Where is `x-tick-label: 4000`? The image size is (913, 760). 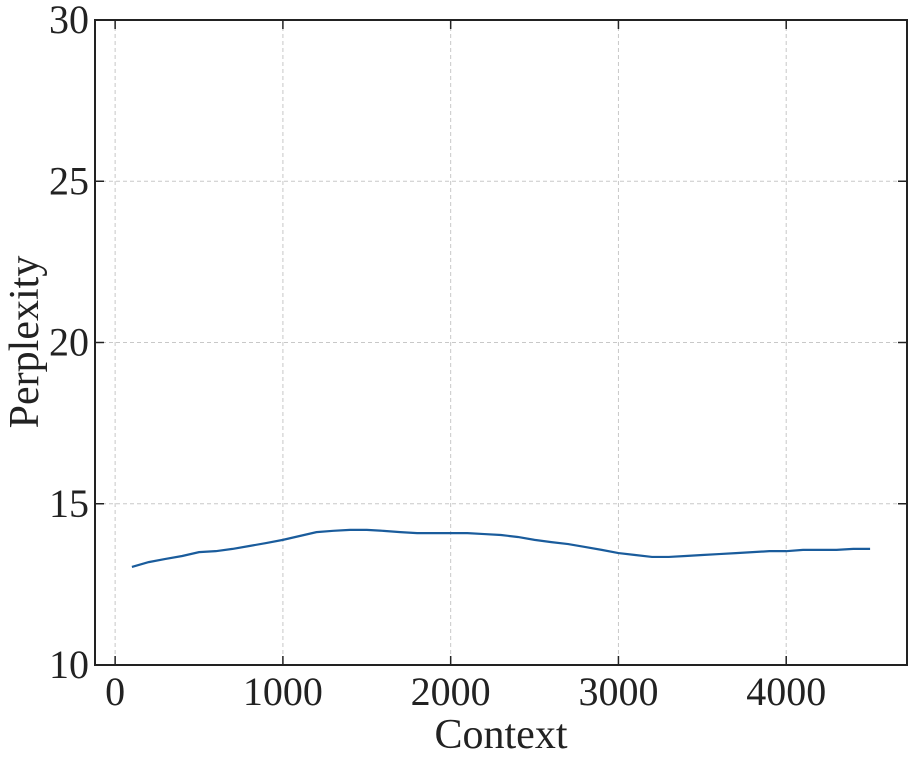
x-tick-label: 4000 is located at coordinates (786, 691).